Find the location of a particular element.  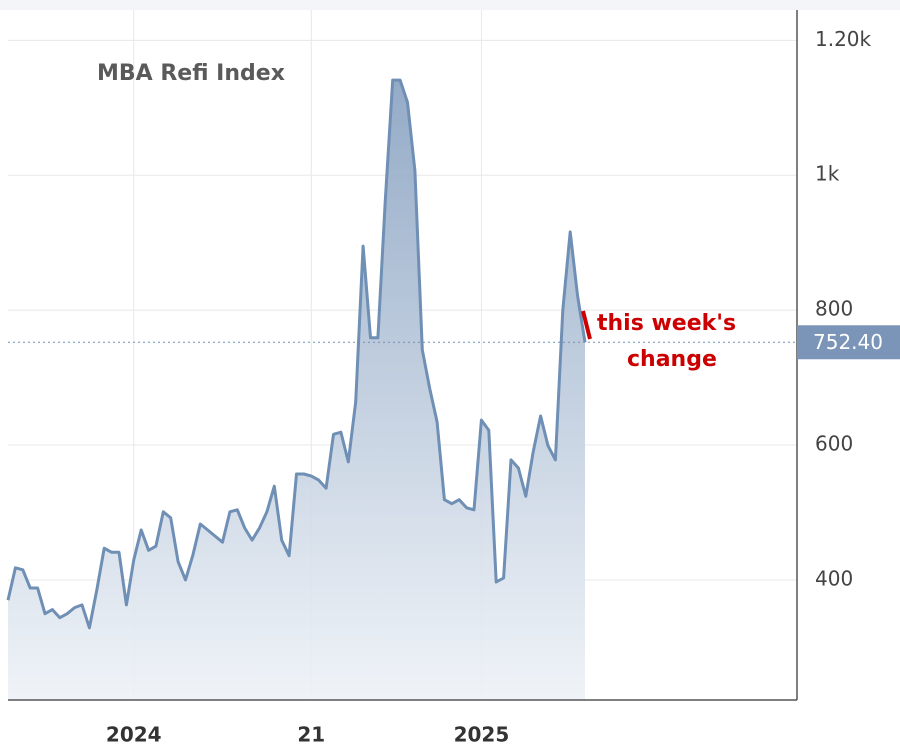

price-tag-label: 752.40 is located at coordinates (848, 342).